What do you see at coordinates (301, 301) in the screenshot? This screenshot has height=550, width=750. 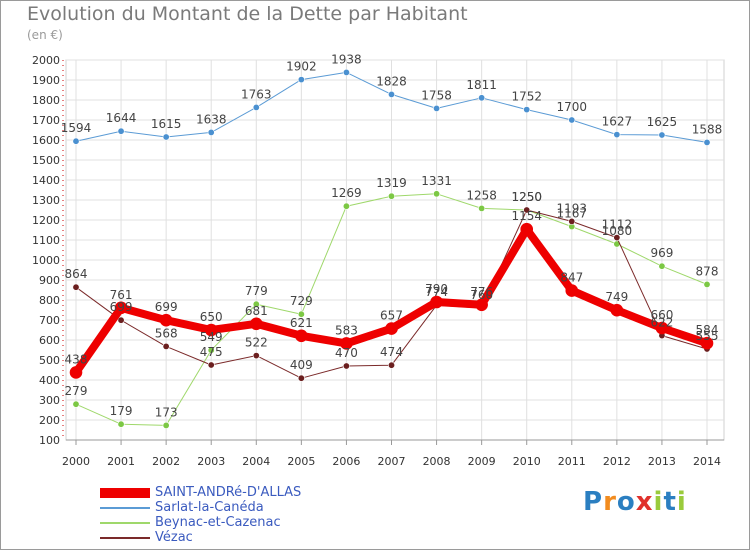 I see `data-label: 729` at bounding box center [301, 301].